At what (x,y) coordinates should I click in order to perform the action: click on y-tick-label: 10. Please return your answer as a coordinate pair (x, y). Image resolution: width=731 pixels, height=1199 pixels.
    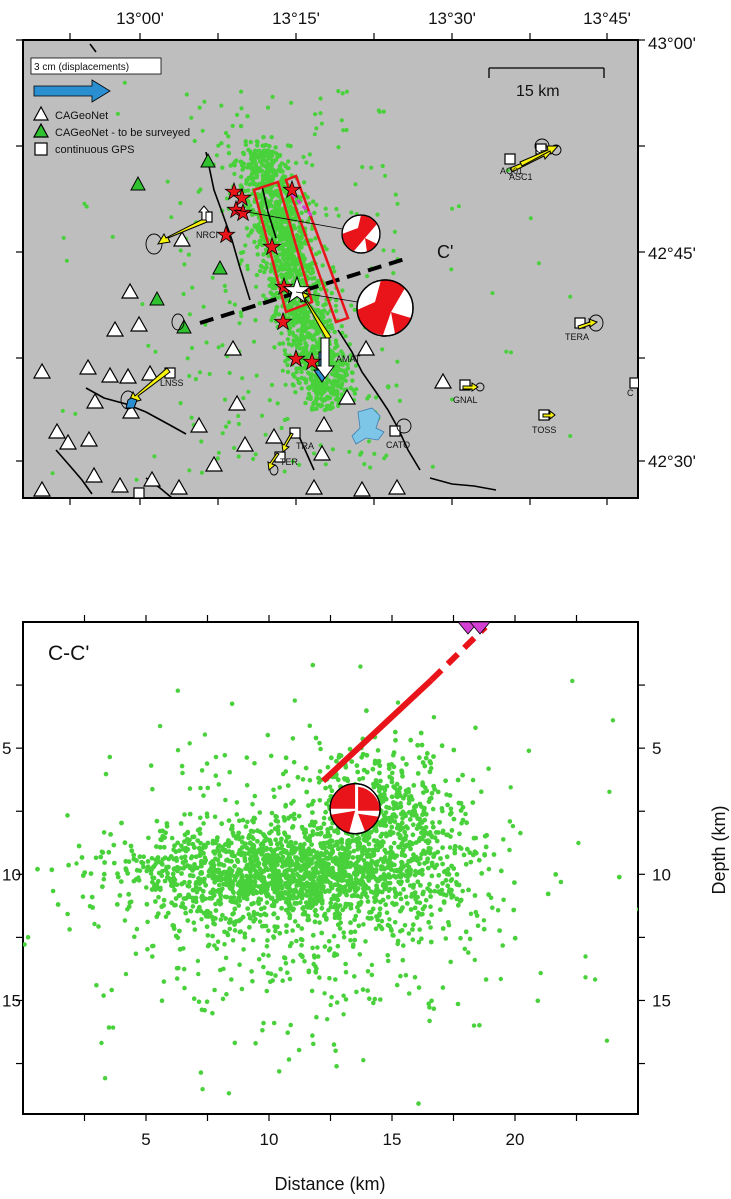
    Looking at the image, I should click on (661, 874).